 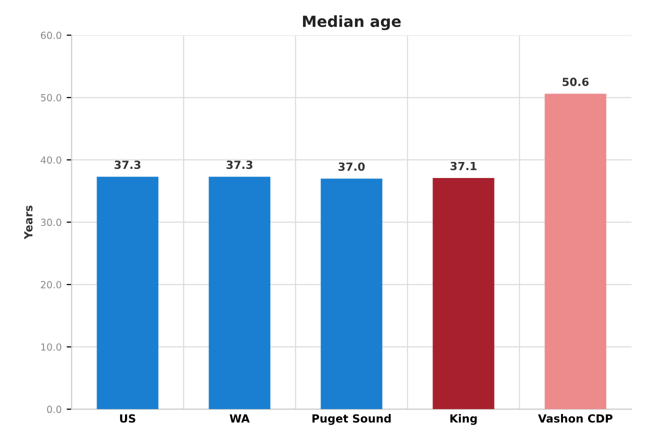 I want to click on y-tick-label: 30.0, so click(x=51, y=222).